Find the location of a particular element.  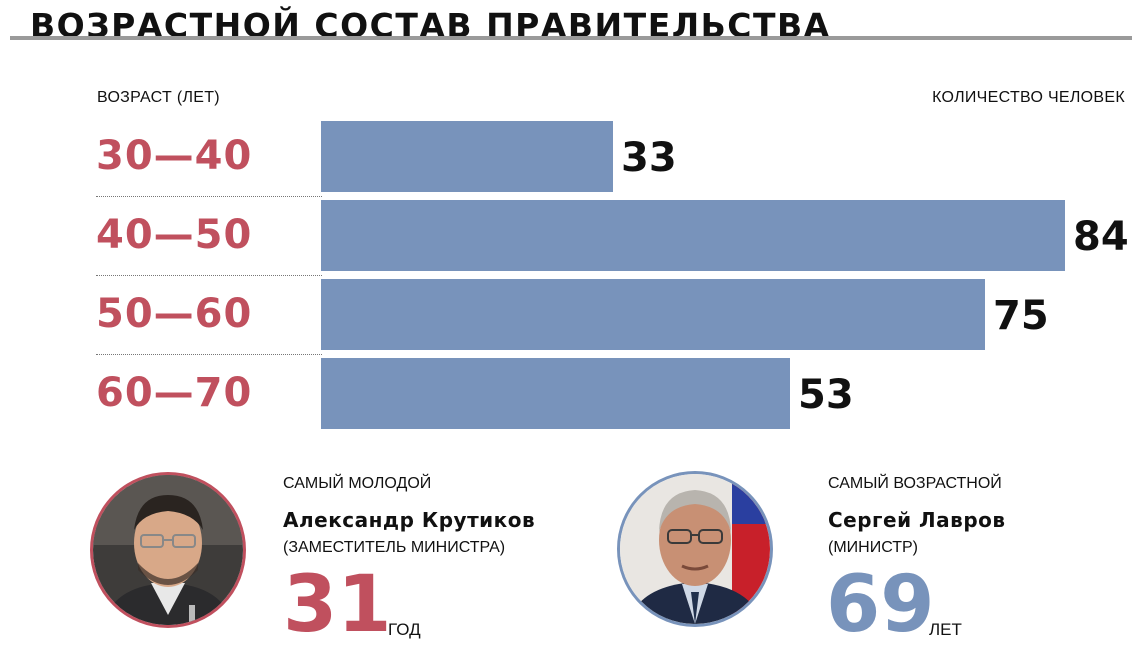

oldest-age: 69 is located at coordinates (880, 605).